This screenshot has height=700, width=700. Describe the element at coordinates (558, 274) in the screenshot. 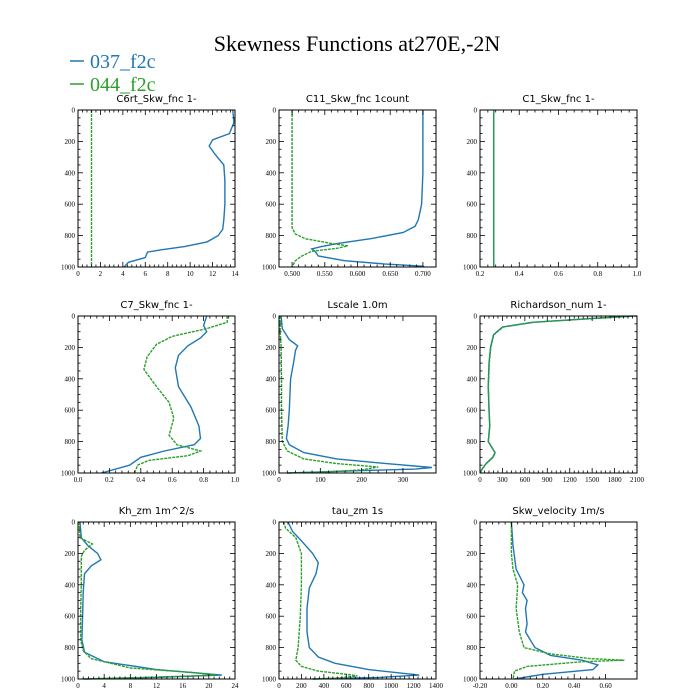

I see `x-tick-label: 0.6` at that location.